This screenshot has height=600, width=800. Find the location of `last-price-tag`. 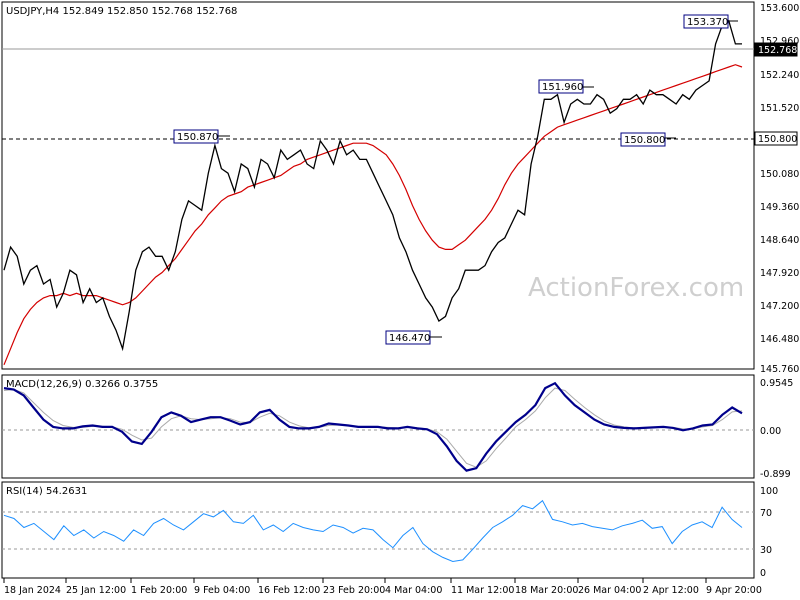

last-price-tag is located at coordinates (776, 49).